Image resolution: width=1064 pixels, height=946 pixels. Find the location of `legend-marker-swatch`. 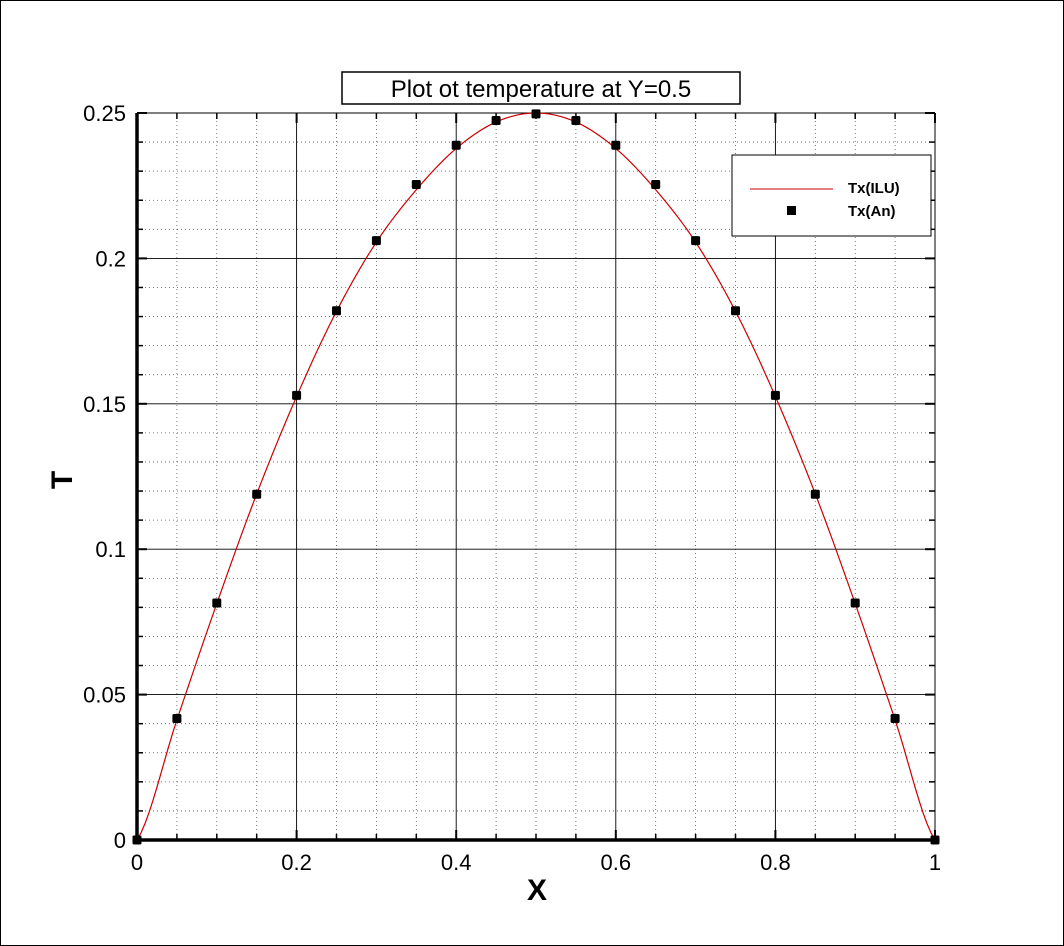

legend-marker-swatch is located at coordinates (791, 210).